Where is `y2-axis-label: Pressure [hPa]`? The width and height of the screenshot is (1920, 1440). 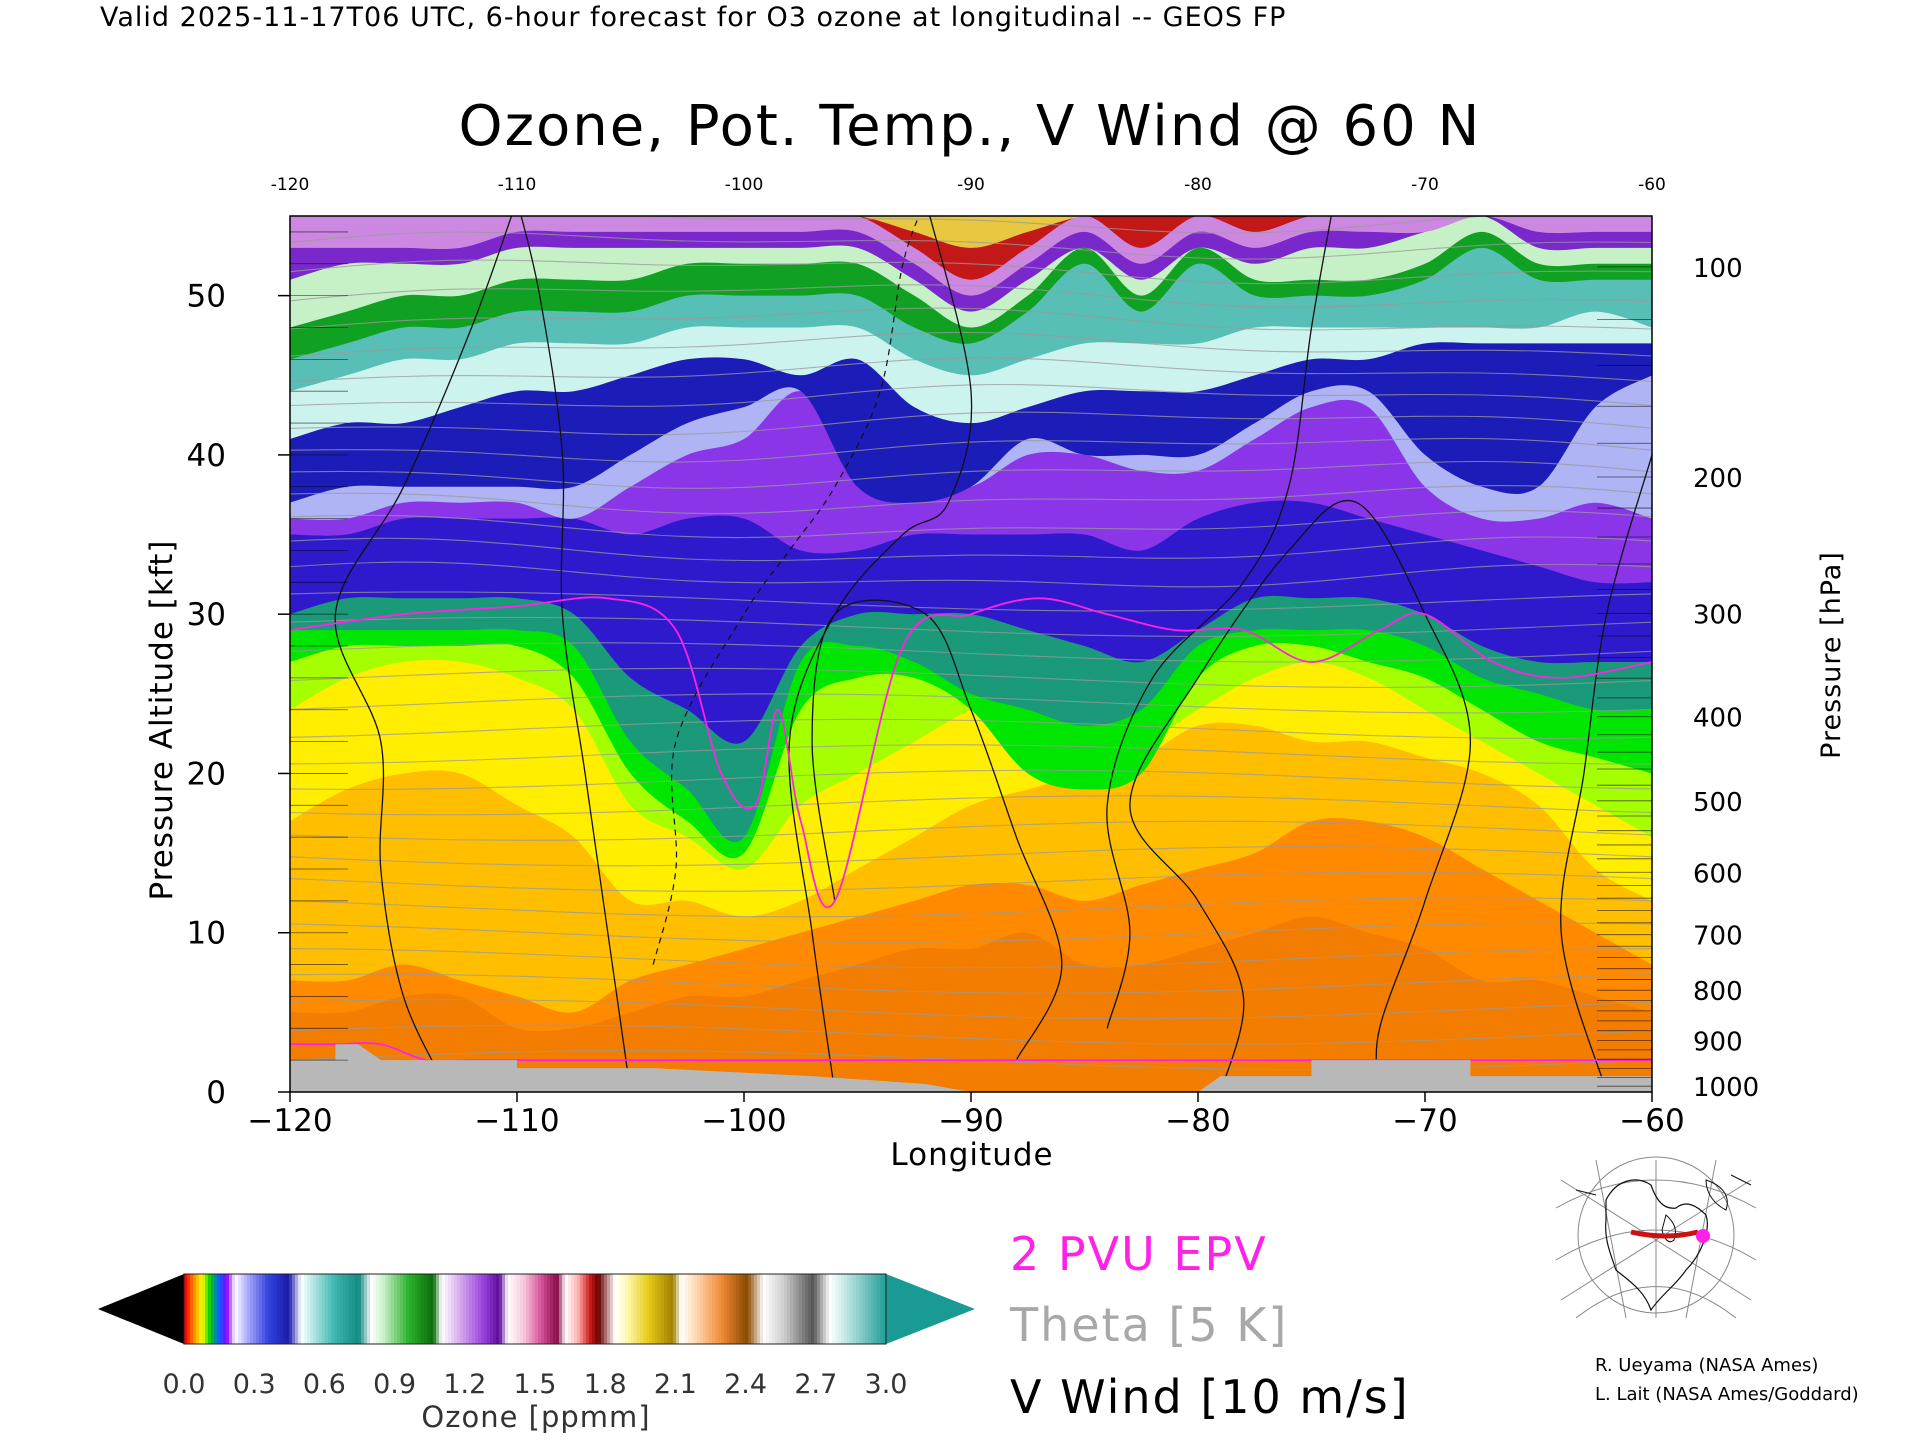 y2-axis-label: Pressure [hPa] is located at coordinates (1831, 655).